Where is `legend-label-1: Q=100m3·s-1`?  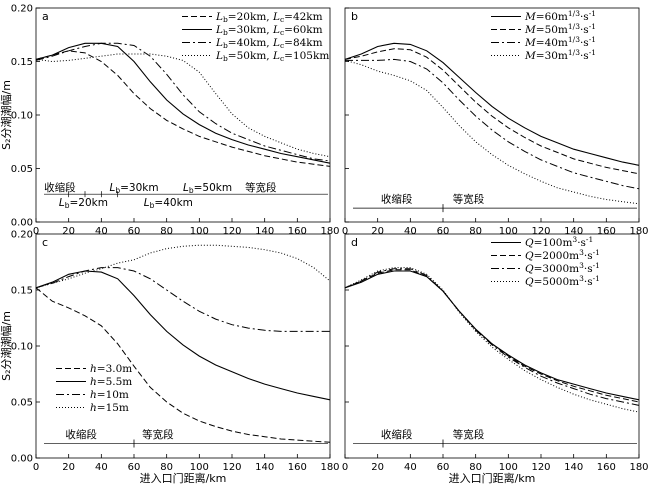
legend-label-1: Q=100m3·s-1 is located at coordinates (559, 242).